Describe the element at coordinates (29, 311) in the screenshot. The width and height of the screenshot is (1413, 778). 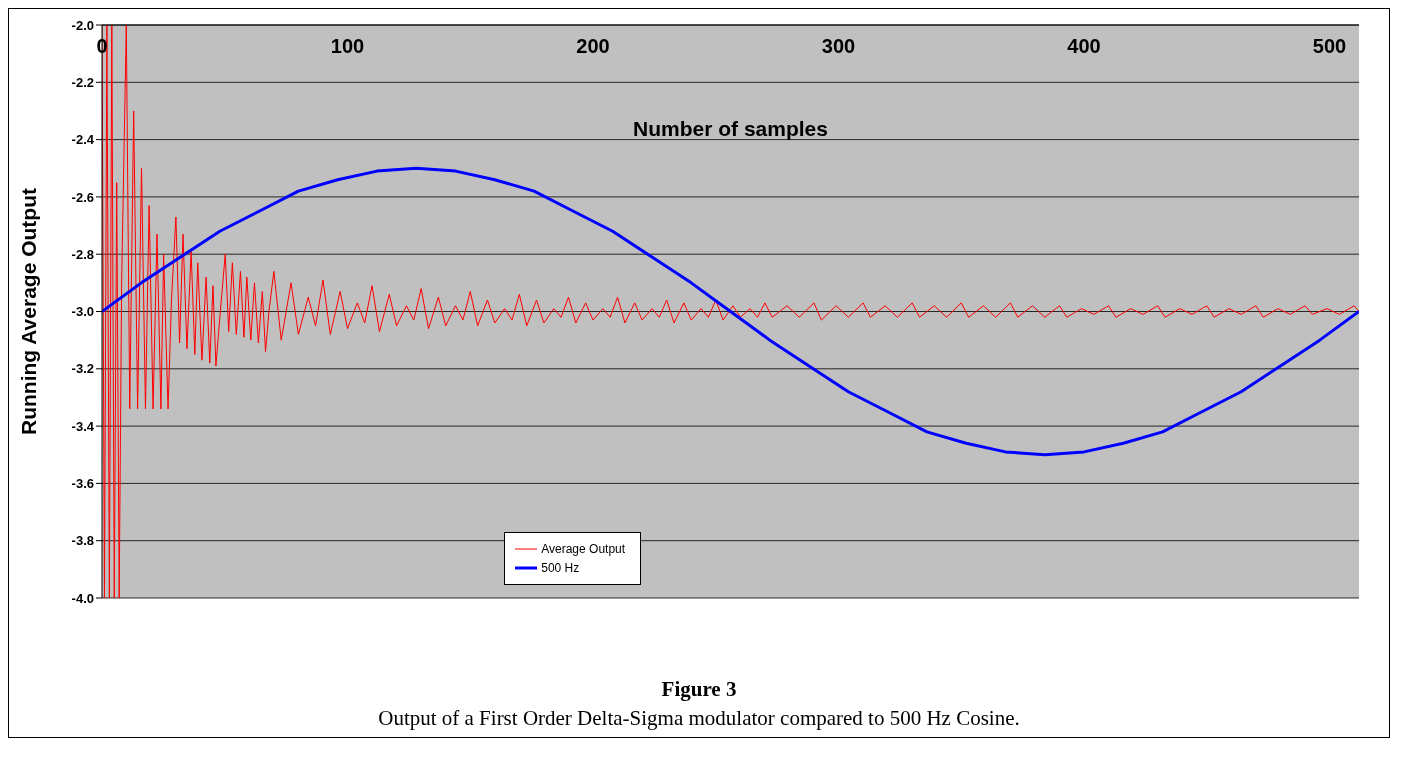
I see `y-axis-title: Running Average Output` at that location.